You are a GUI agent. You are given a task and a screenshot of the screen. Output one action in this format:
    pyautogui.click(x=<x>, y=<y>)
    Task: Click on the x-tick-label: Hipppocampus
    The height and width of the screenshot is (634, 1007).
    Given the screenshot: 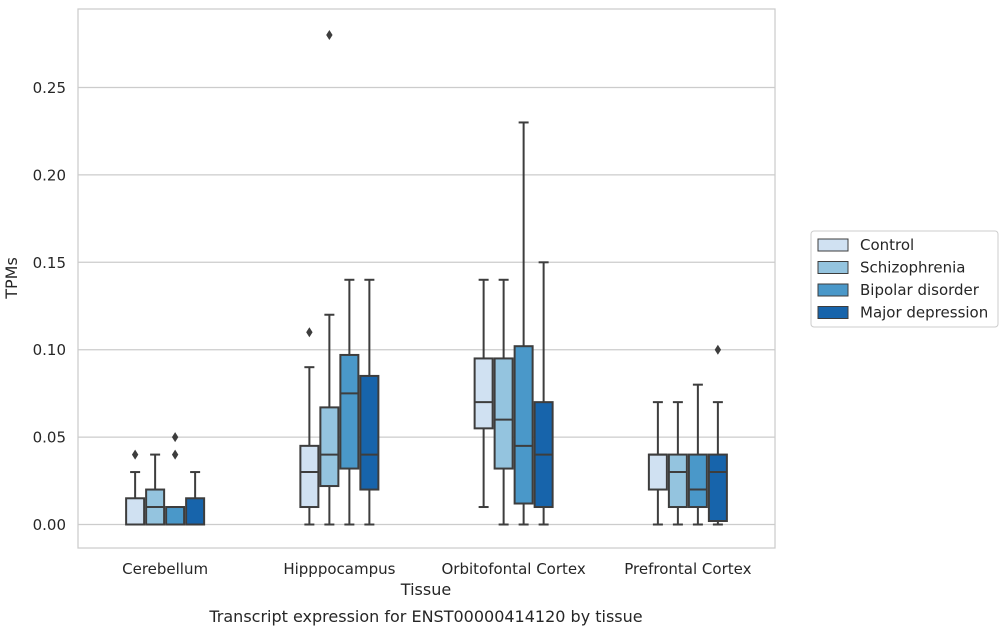 What is the action you would take?
    pyautogui.click(x=339, y=569)
    